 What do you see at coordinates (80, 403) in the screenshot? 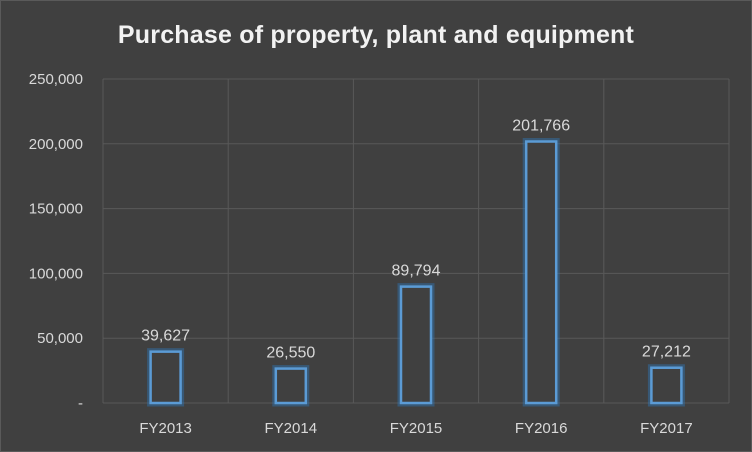
I see `y-tick-label: -` at bounding box center [80, 403].